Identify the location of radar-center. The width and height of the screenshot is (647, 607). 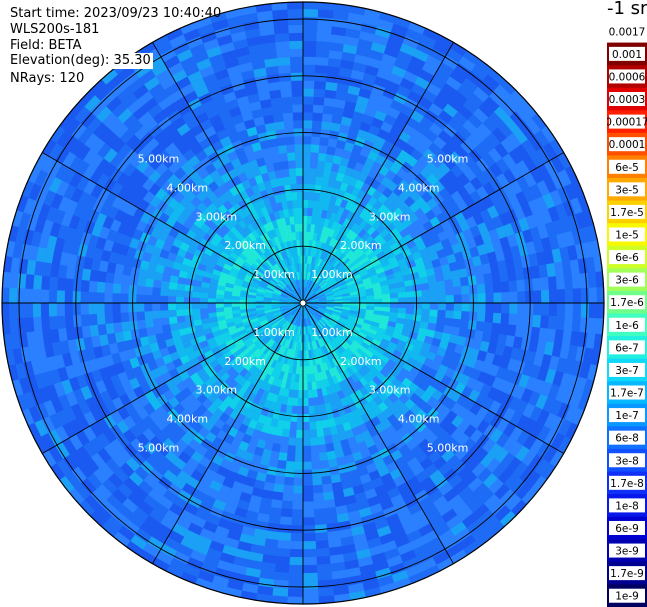
(303, 303).